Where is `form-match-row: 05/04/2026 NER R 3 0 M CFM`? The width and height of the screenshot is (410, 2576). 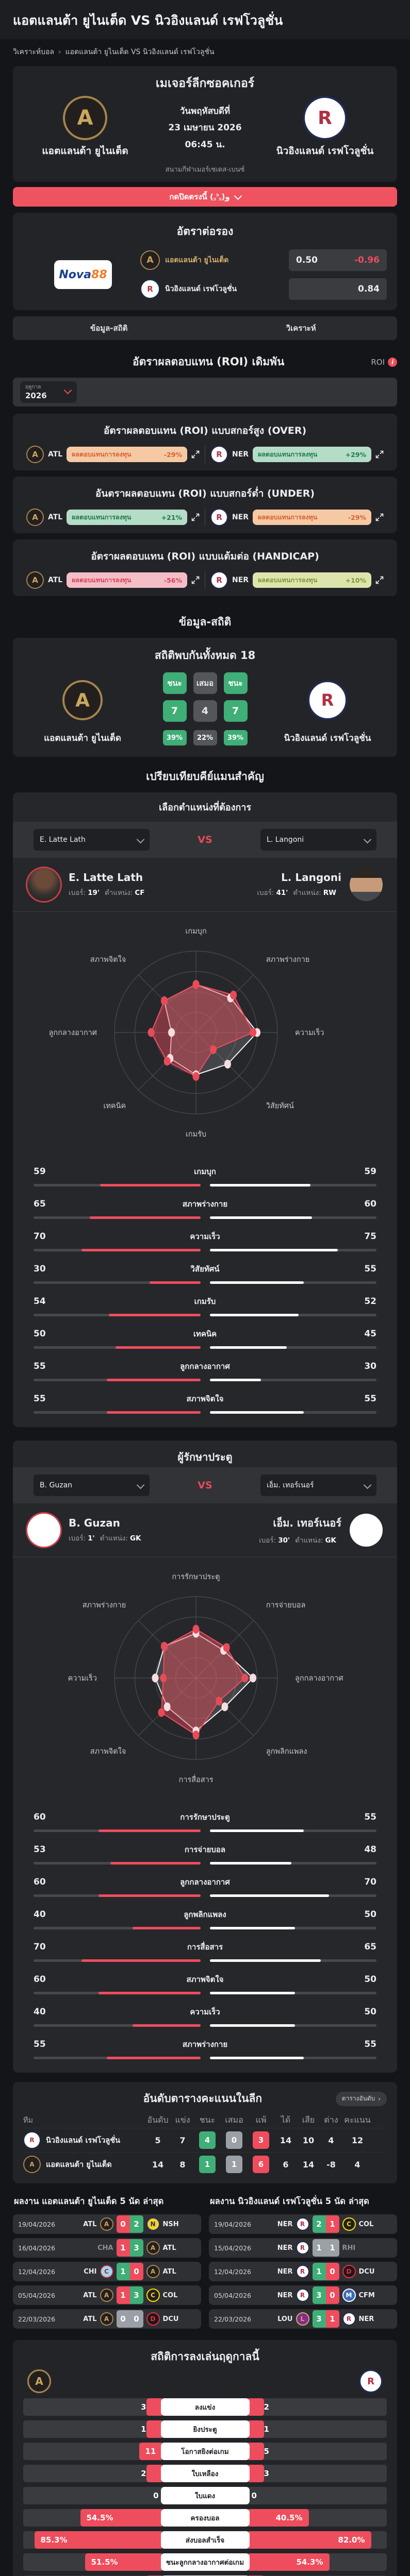 form-match-row: 05/04/2026 NER R 3 0 M CFM is located at coordinates (303, 2295).